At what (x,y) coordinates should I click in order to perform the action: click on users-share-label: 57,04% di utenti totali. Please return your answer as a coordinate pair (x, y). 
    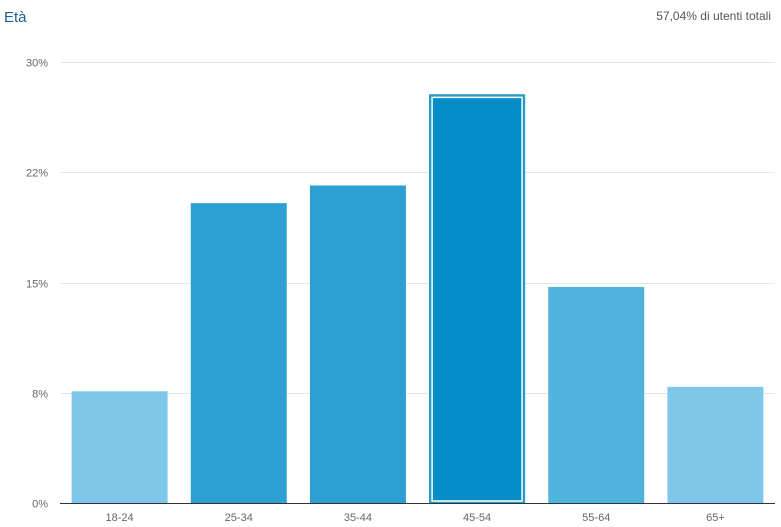
    Looking at the image, I should click on (713, 16).